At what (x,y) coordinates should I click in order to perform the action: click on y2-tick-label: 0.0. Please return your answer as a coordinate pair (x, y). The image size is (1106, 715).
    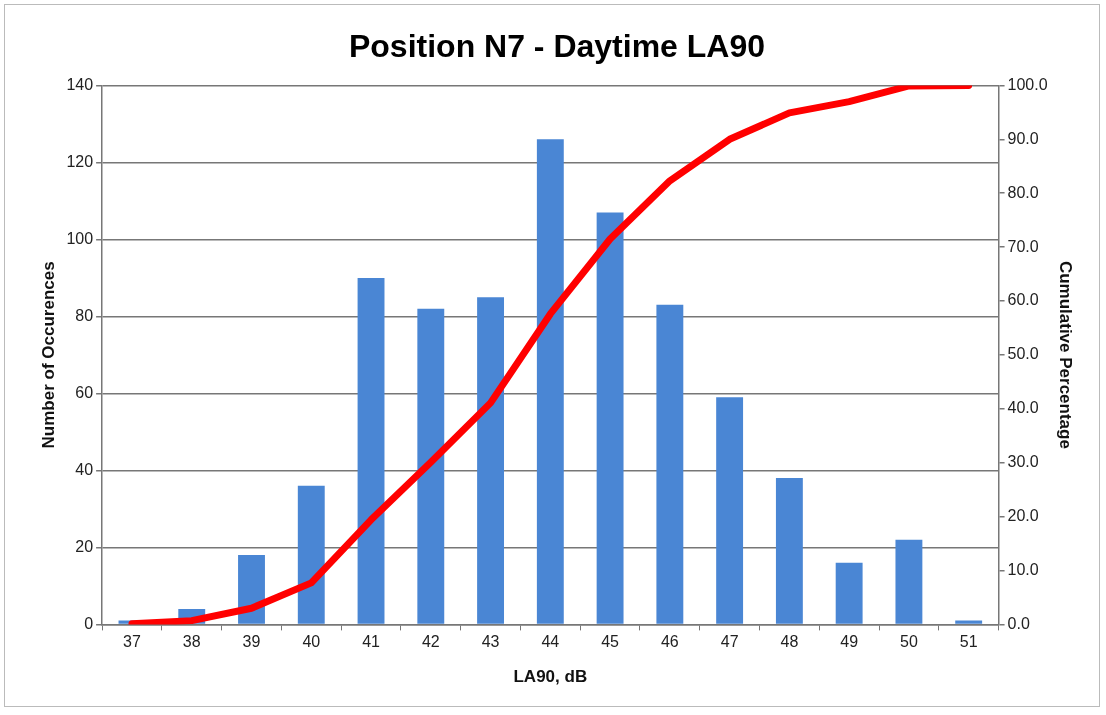
    Looking at the image, I should click on (1018, 623).